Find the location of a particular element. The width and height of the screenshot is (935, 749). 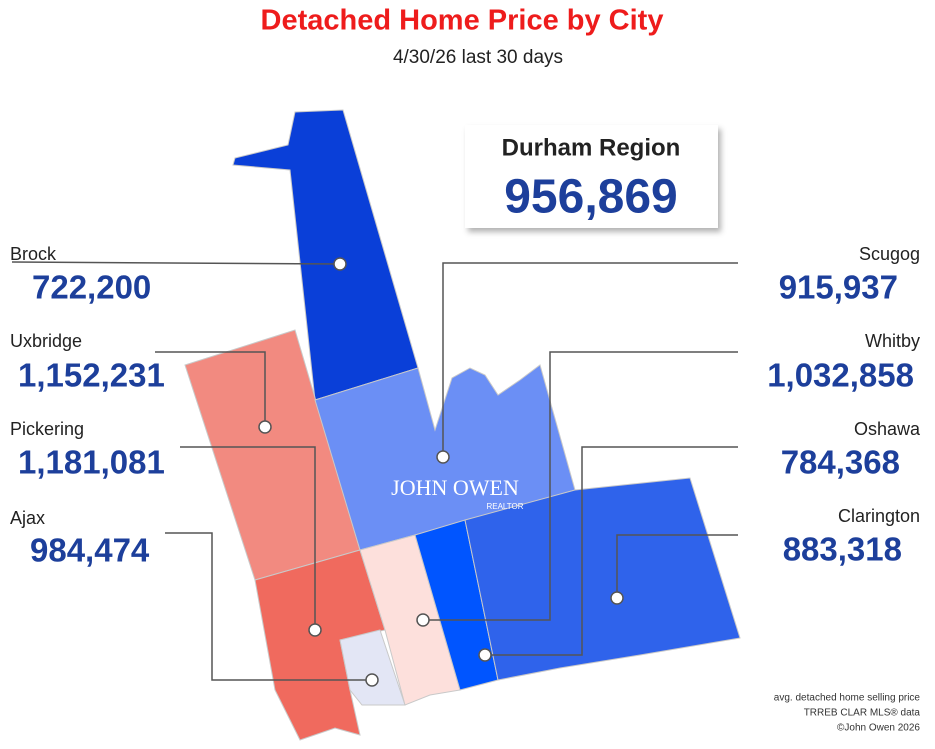

summary-panel is located at coordinates (591, 176).